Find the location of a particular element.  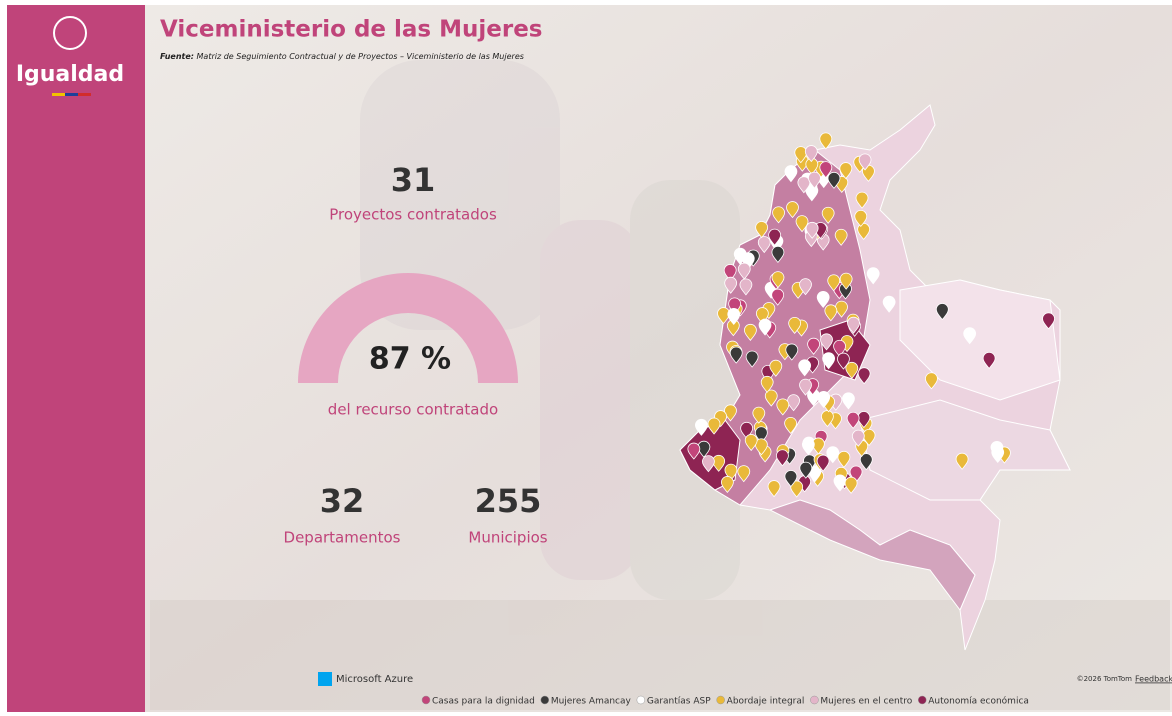

attribution: ©2026 TomTom is located at coordinates (1105, 679).